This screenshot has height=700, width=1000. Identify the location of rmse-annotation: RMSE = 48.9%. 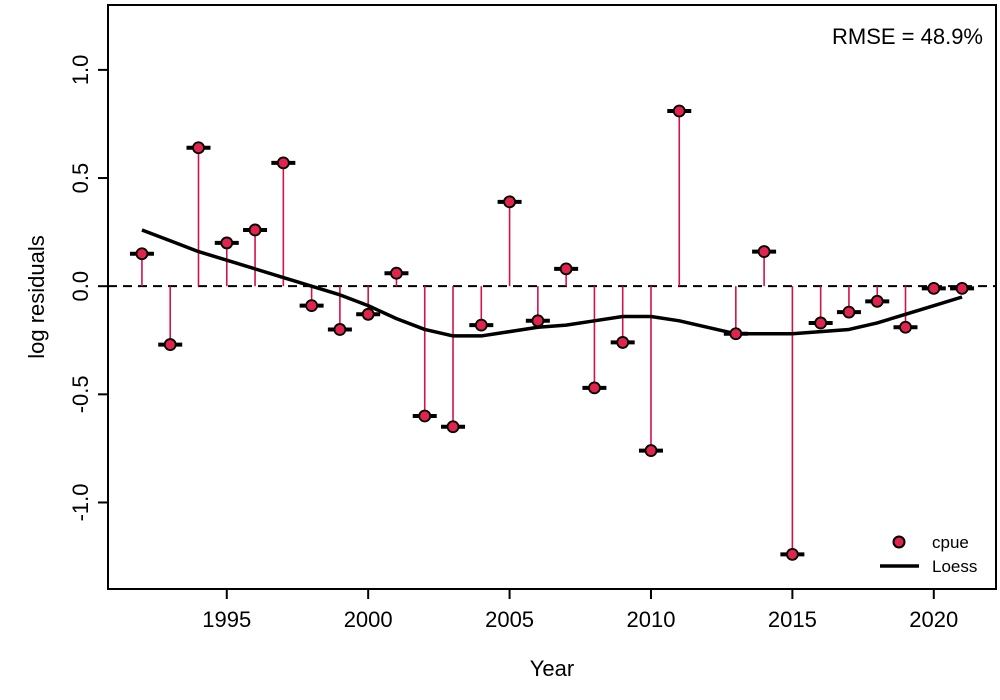
(907, 36).